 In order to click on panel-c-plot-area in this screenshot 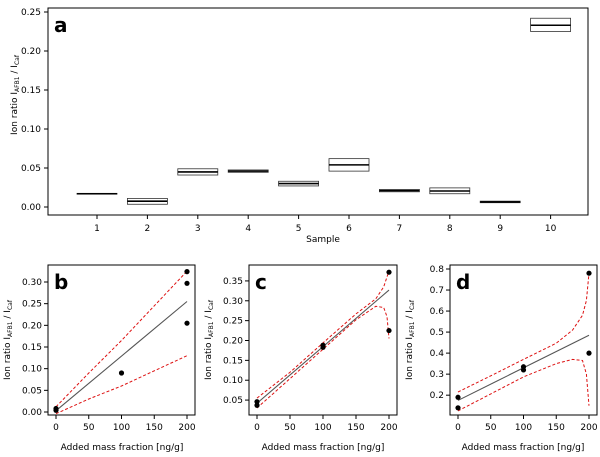, I will do `click(323, 339)`.